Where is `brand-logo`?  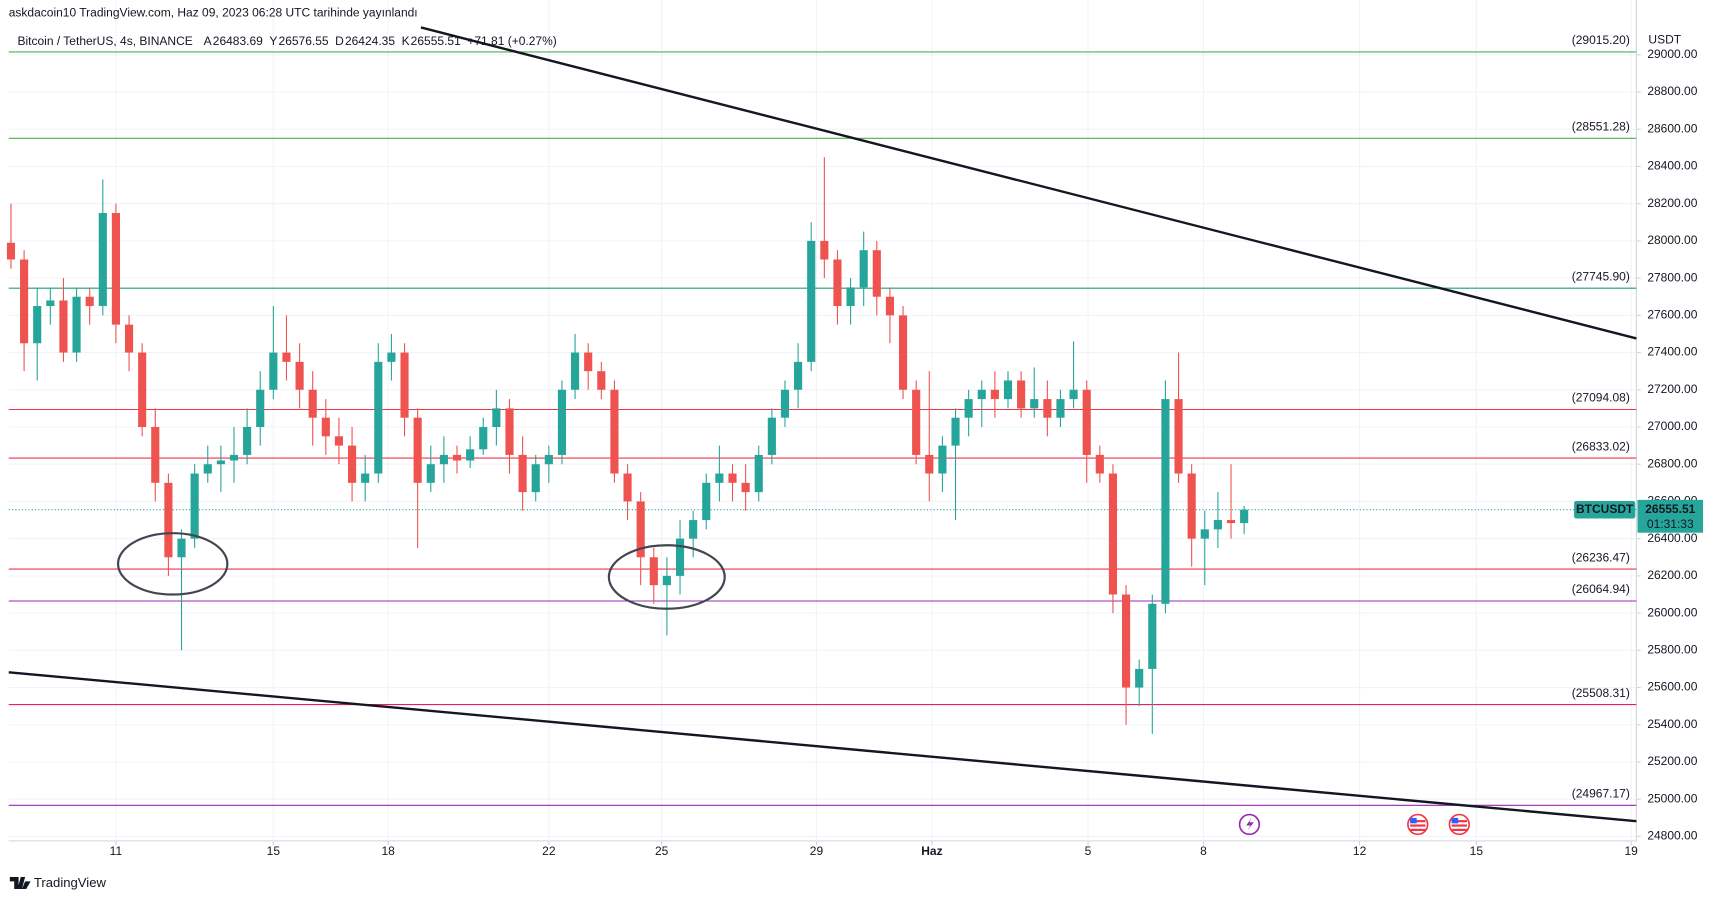
brand-logo is located at coordinates (20, 883).